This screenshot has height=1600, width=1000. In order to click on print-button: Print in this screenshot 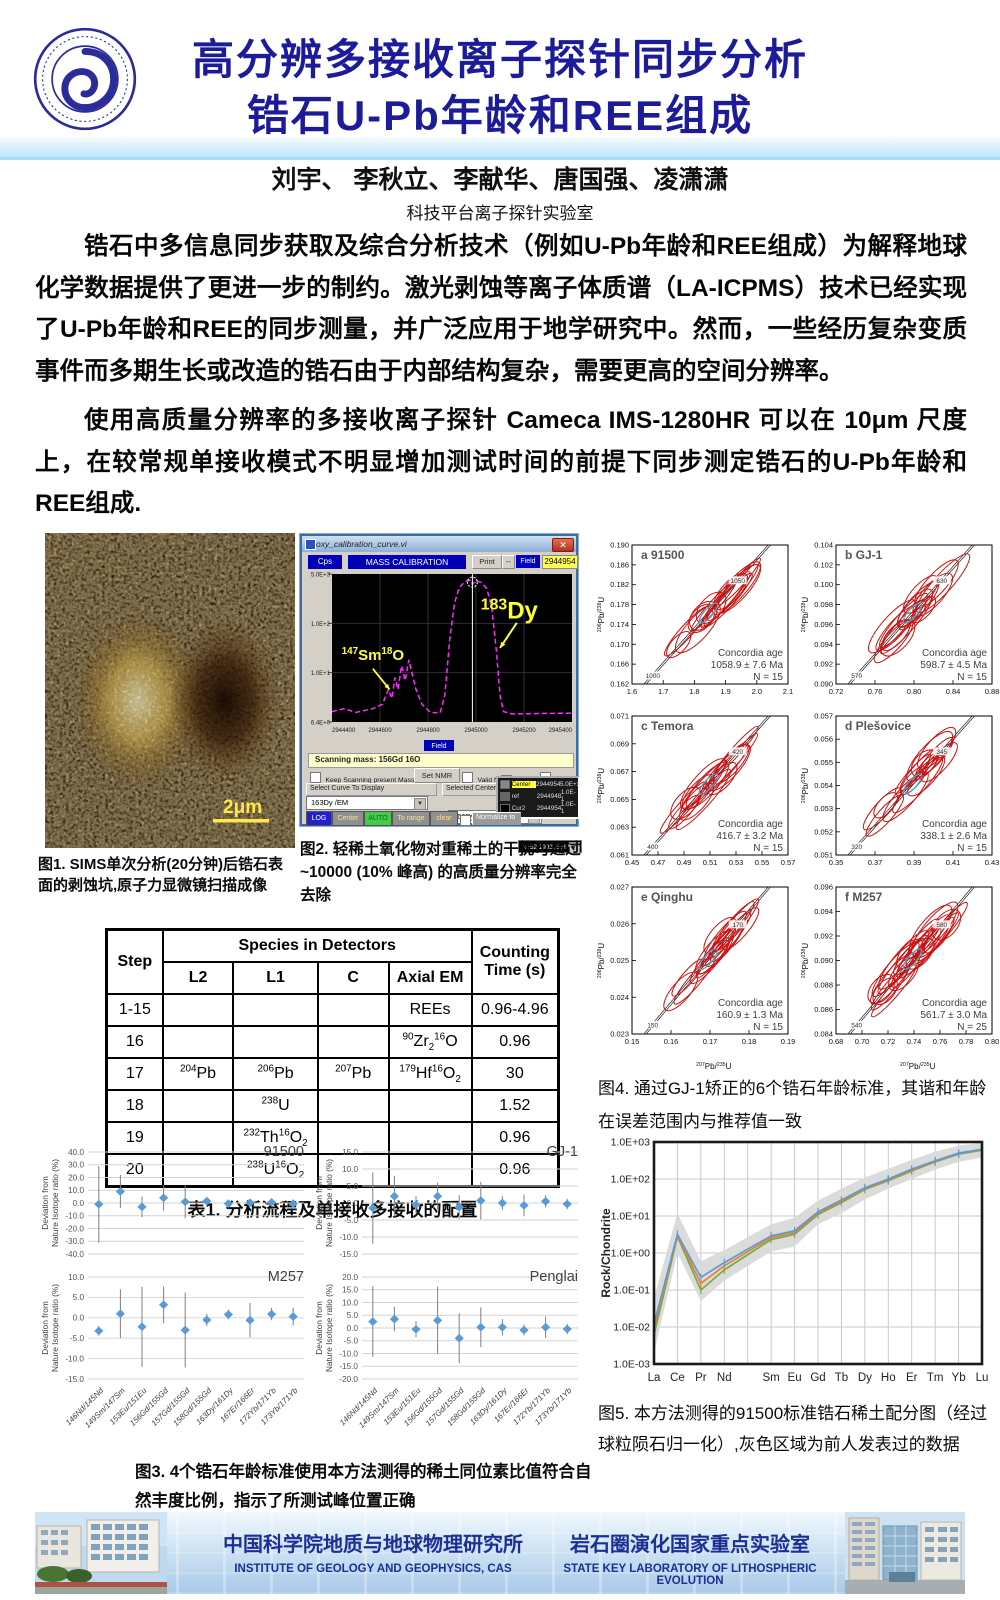, I will do `click(487, 562)`.